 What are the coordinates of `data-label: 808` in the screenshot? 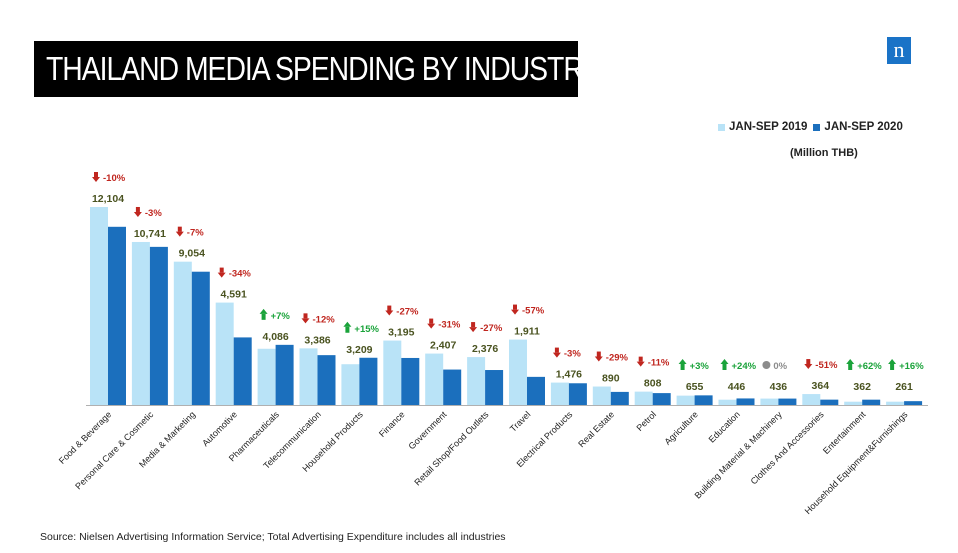 It's located at (653, 384).